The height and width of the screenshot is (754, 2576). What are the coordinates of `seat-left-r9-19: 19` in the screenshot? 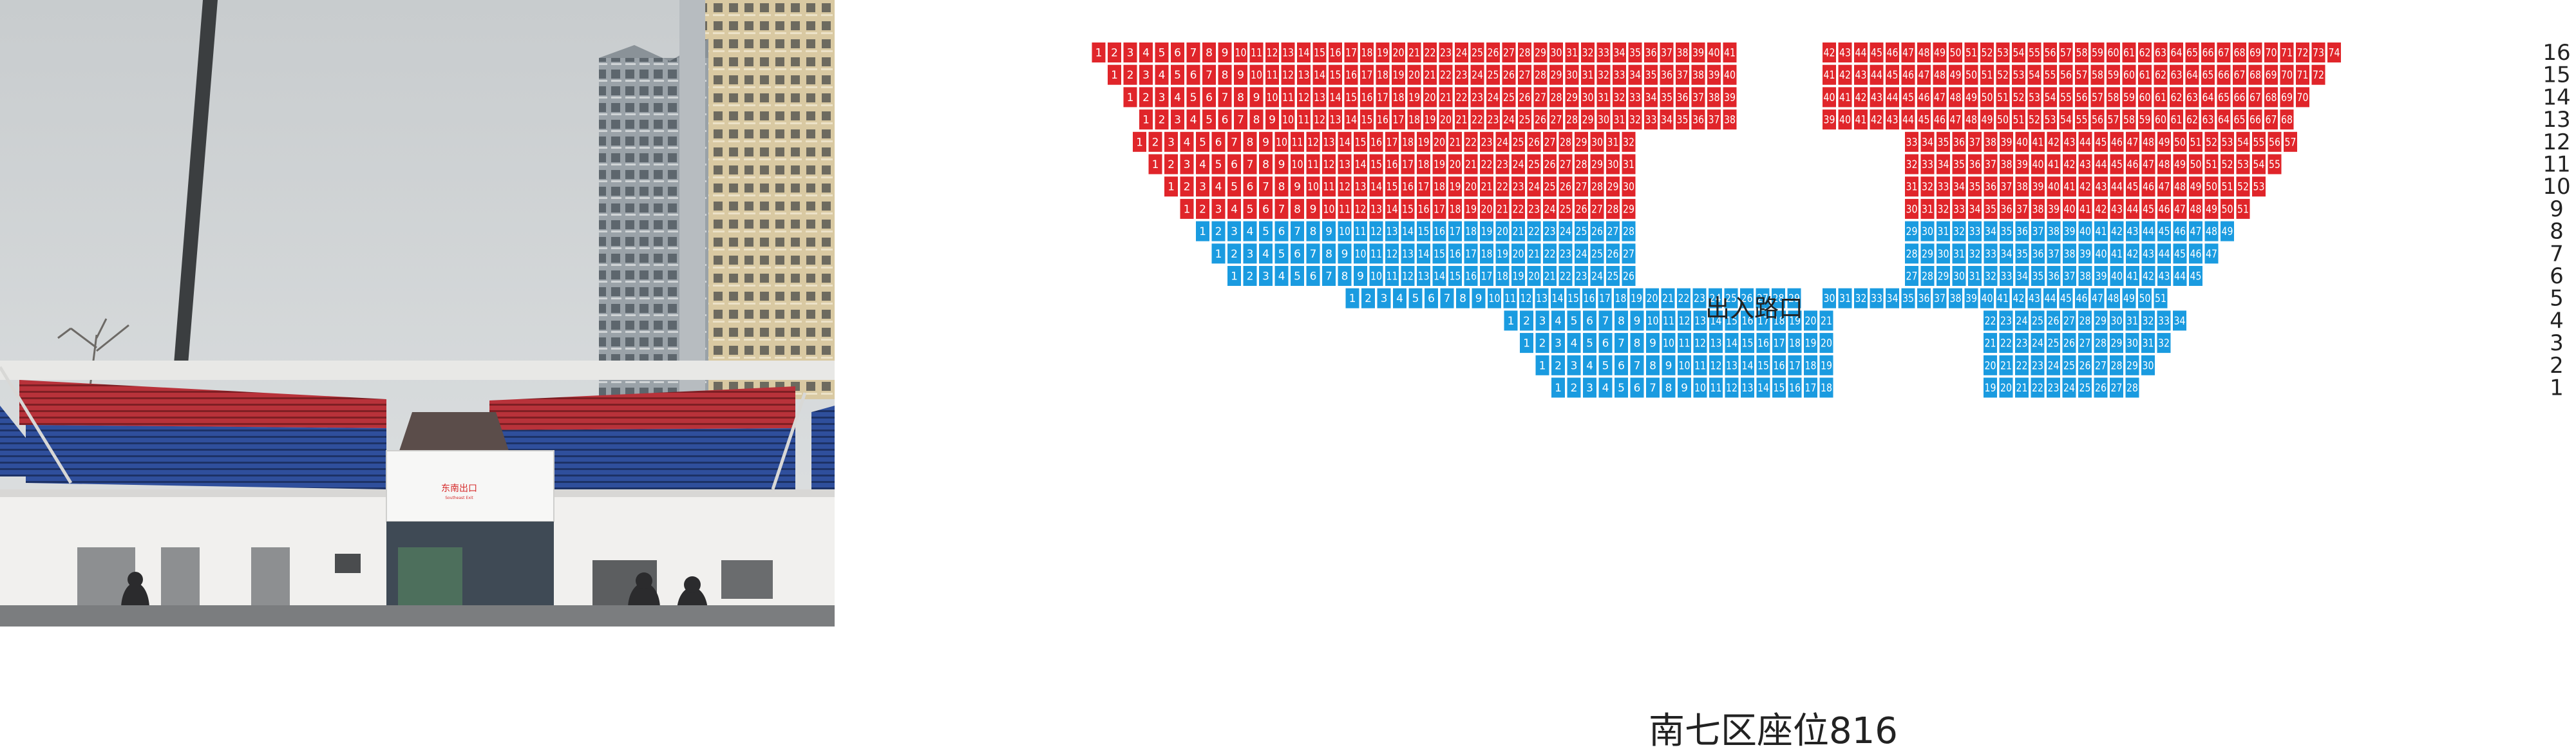 It's located at (1471, 208).